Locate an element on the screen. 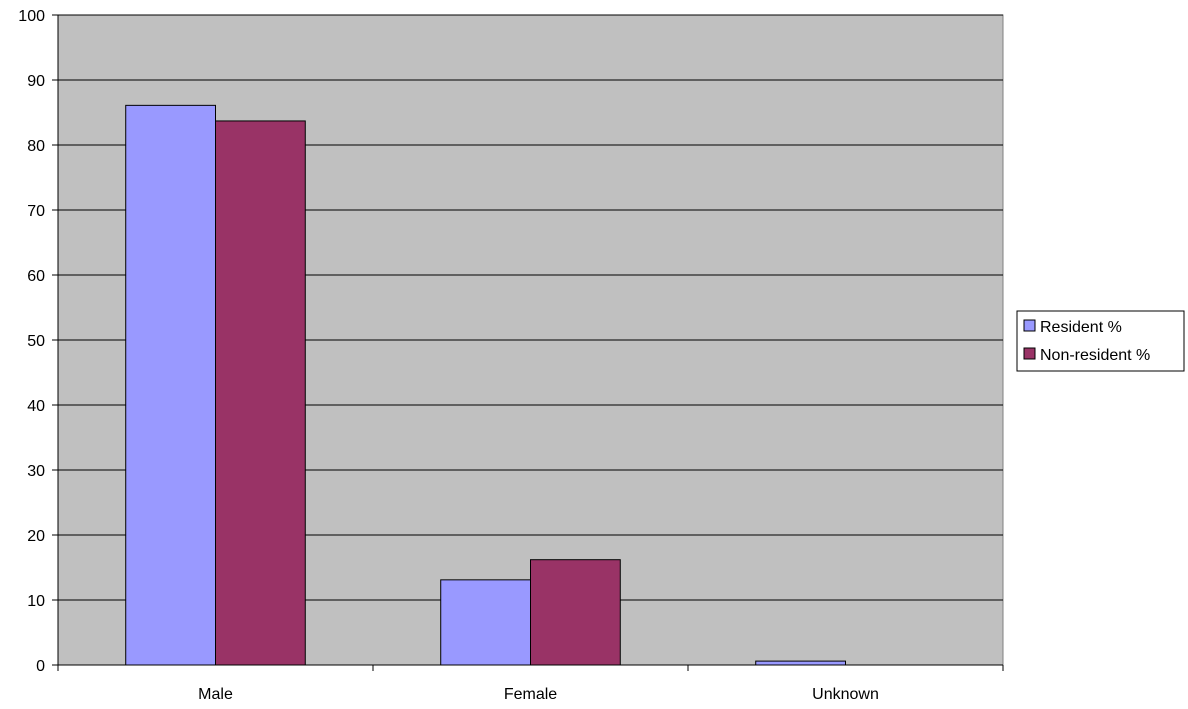  y-tick-label: 10 is located at coordinates (36, 601).